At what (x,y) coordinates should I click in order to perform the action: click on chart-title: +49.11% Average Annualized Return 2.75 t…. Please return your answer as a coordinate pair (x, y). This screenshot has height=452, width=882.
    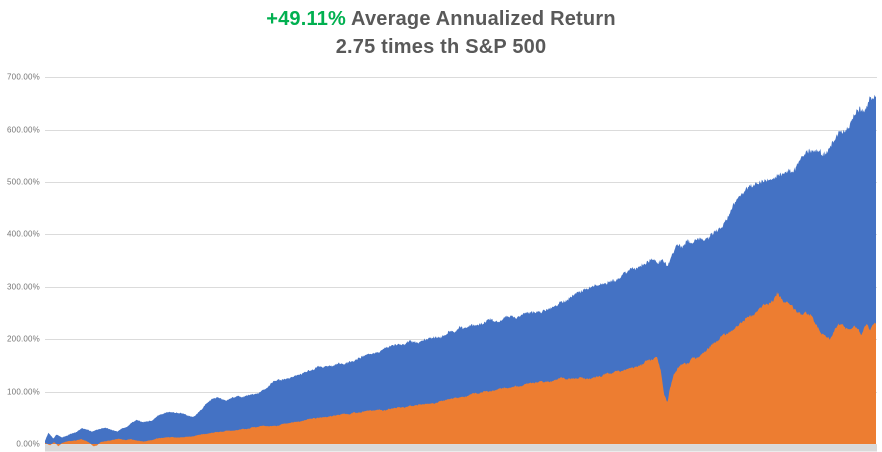
    Looking at the image, I should click on (441, 33).